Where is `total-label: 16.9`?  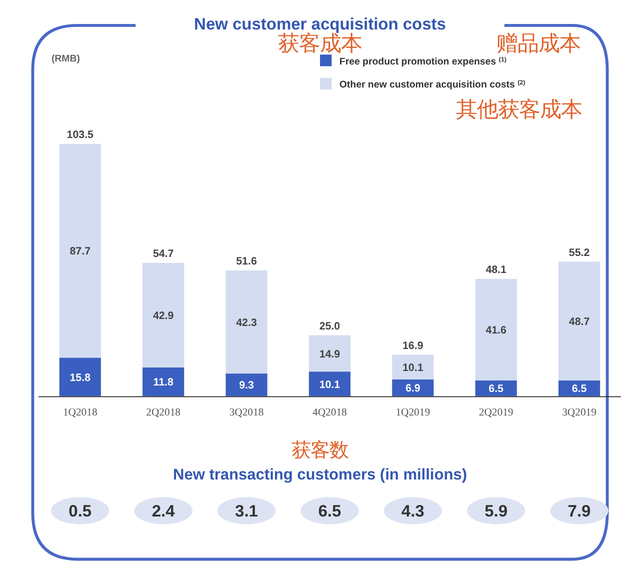
total-label: 16.9 is located at coordinates (413, 346).